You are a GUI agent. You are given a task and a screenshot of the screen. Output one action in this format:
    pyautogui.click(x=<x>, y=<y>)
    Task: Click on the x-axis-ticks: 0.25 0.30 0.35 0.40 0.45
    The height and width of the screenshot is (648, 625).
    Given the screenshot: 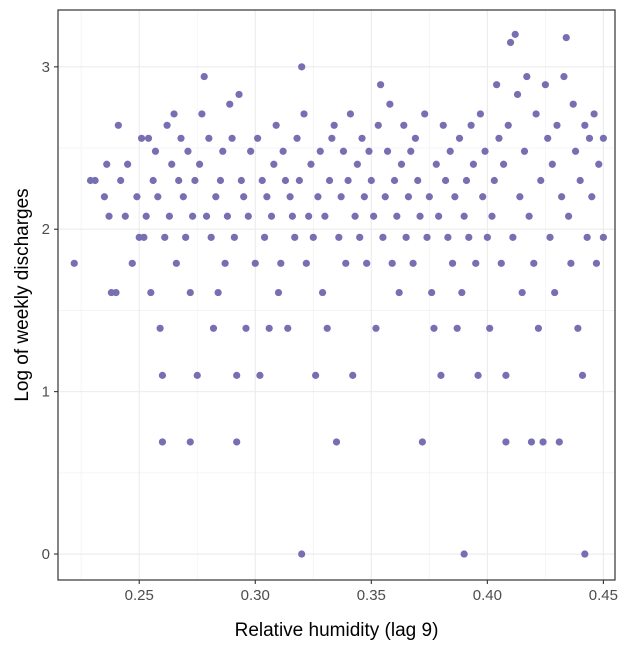 What is the action you would take?
    pyautogui.click(x=371, y=592)
    